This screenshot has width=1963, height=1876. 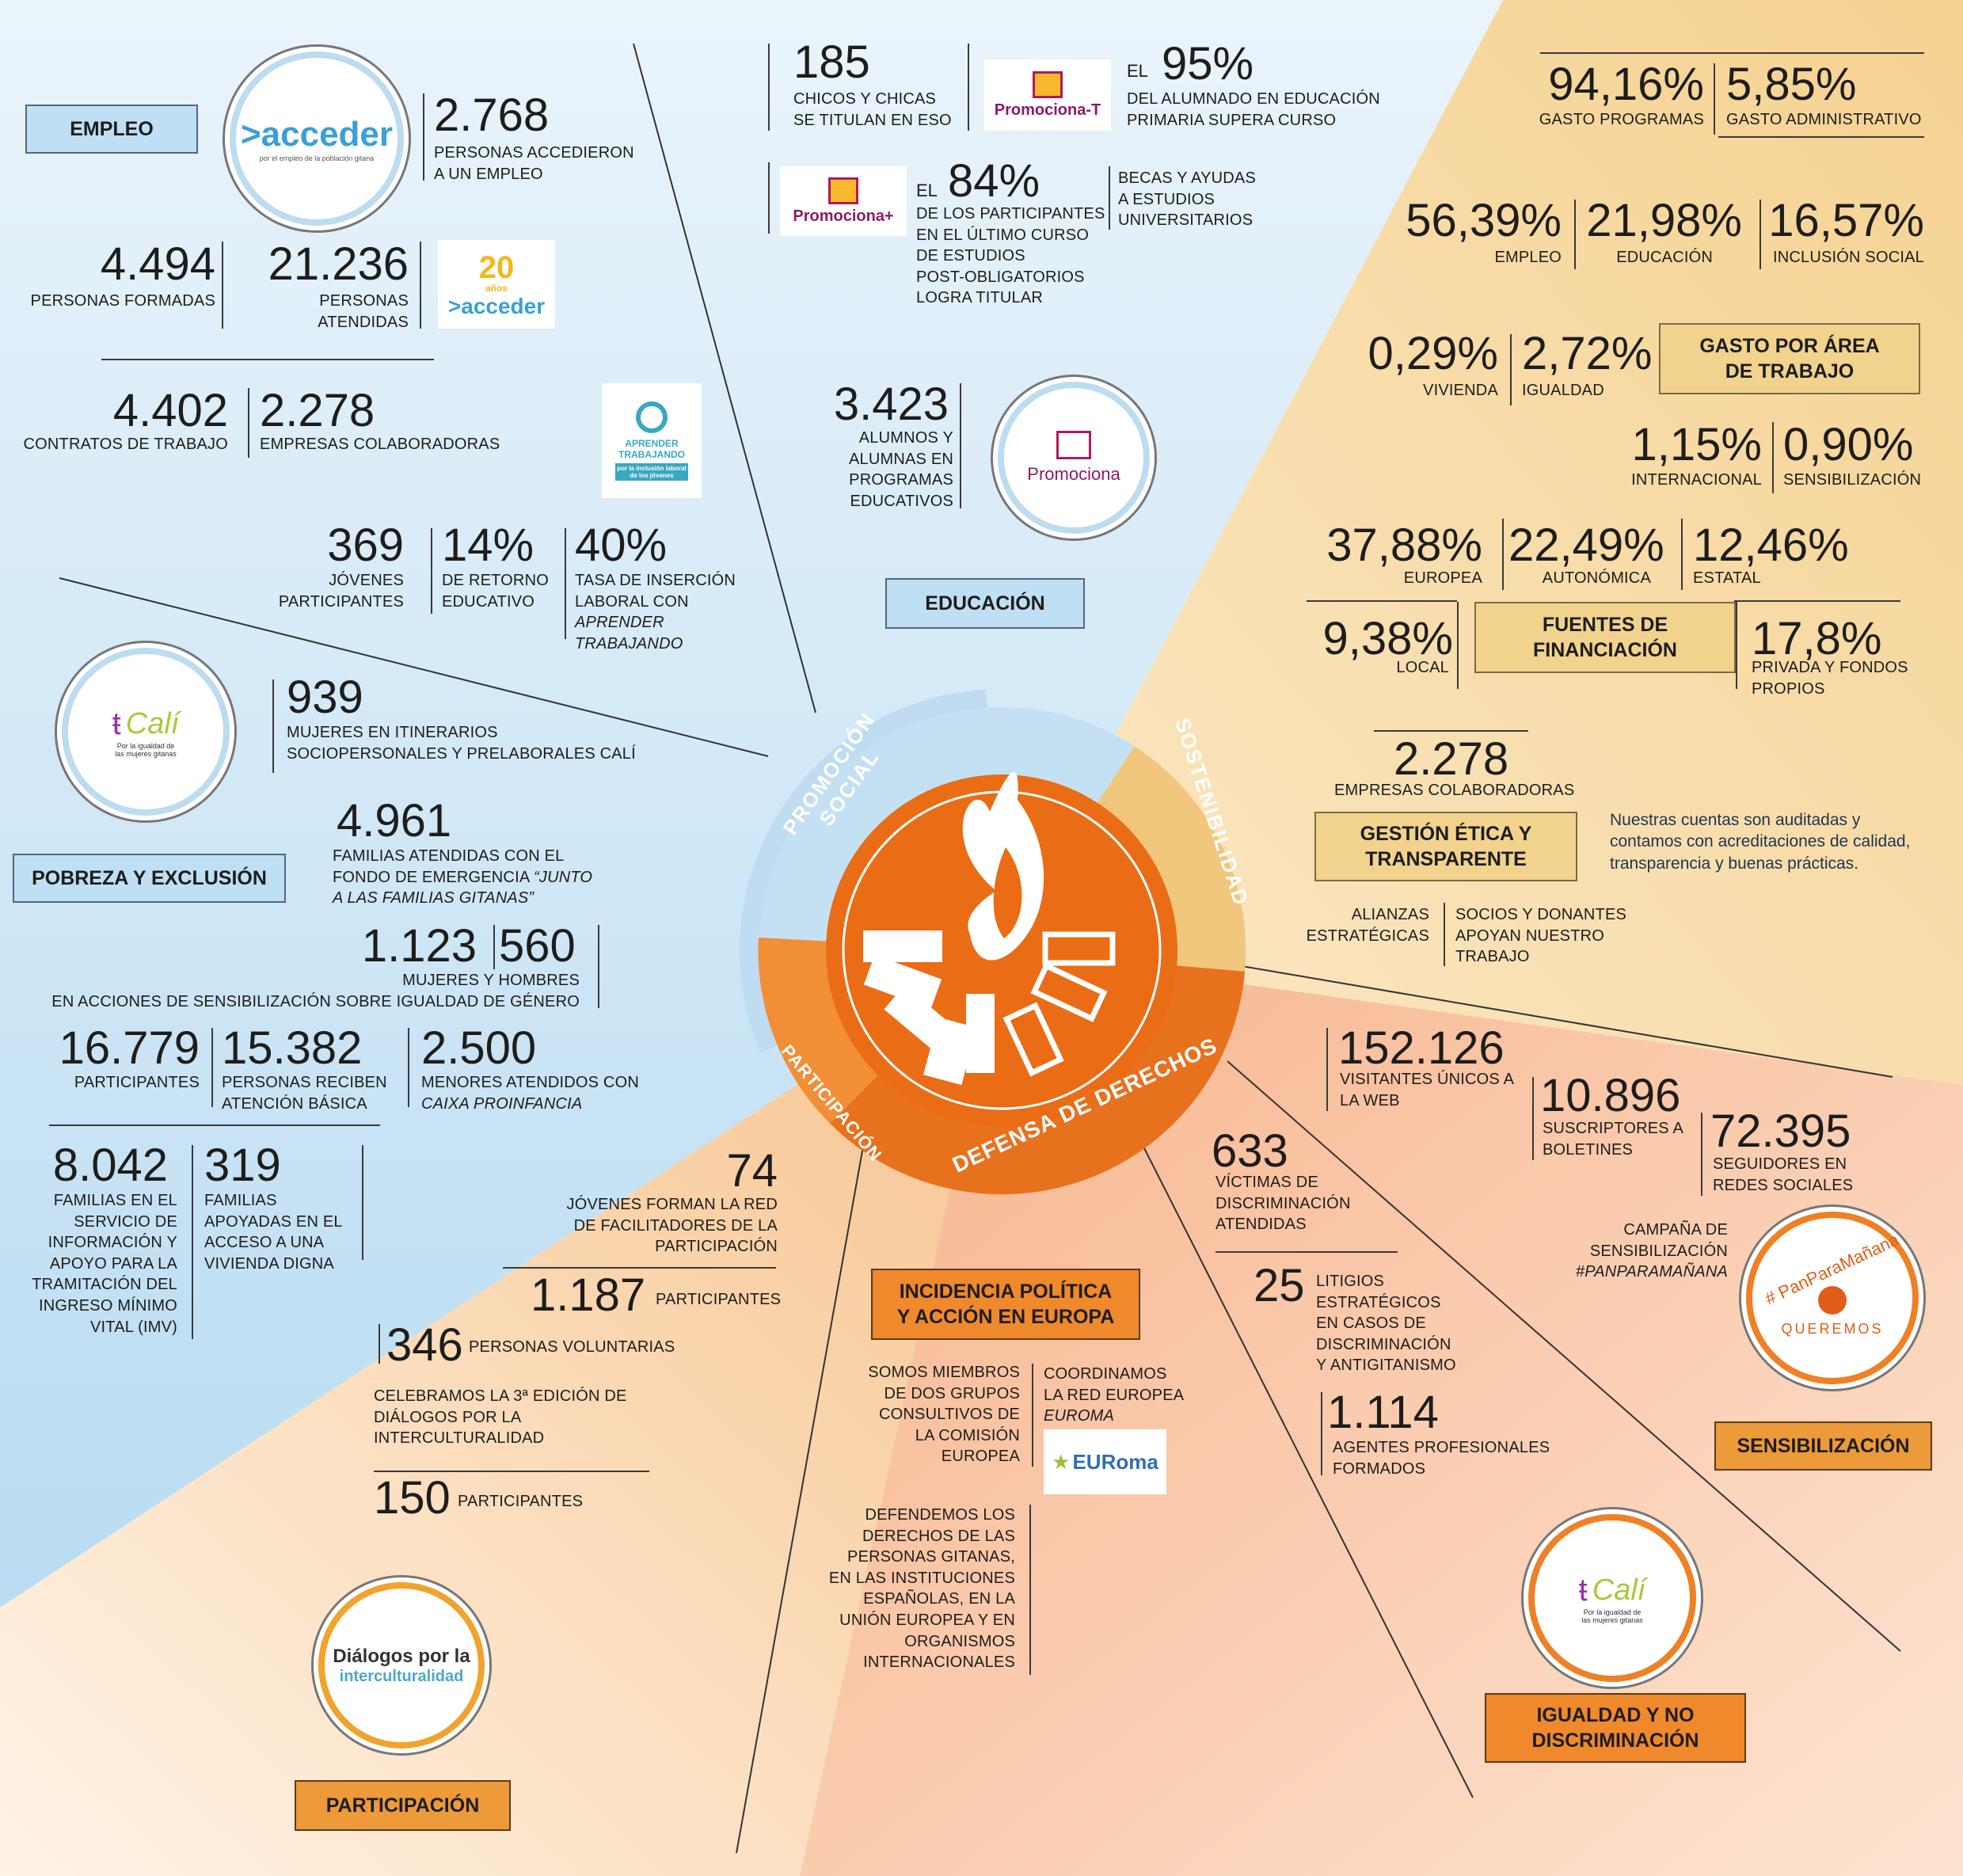 What do you see at coordinates (317, 411) in the screenshot?
I see `empleo-v5: 2.278` at bounding box center [317, 411].